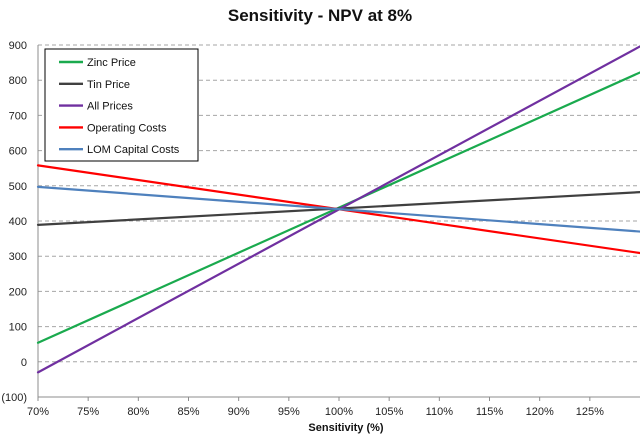 This screenshot has height=440, width=640. Describe the element at coordinates (110, 107) in the screenshot. I see `legend-label: All Prices` at that location.